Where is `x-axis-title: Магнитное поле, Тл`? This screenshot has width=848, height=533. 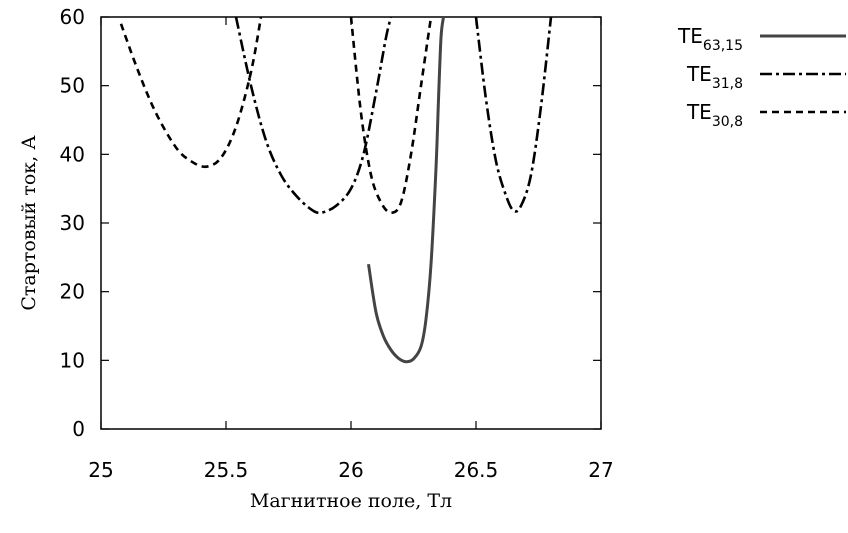
x-axis-title: Магнитное поле, Тл is located at coordinates (351, 501).